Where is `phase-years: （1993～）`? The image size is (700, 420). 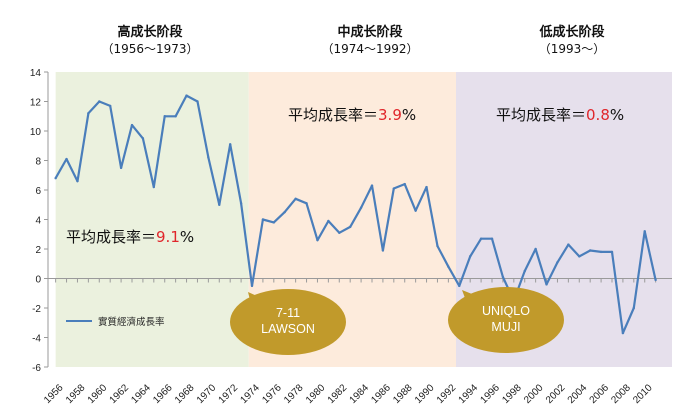
phase-years: （1993～） is located at coordinates (572, 49).